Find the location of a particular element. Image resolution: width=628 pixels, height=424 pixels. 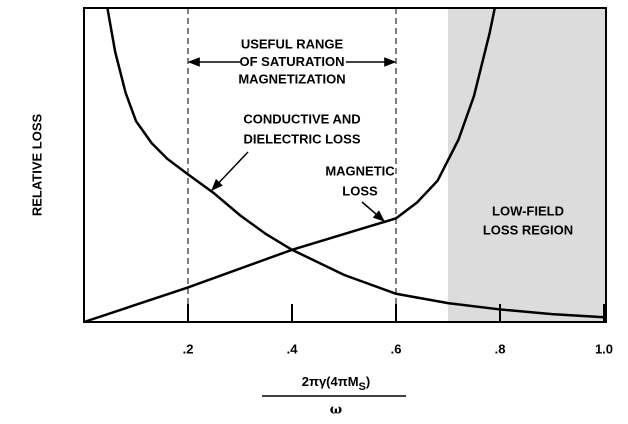

series-label: MAGNETIC is located at coordinates (360, 170).